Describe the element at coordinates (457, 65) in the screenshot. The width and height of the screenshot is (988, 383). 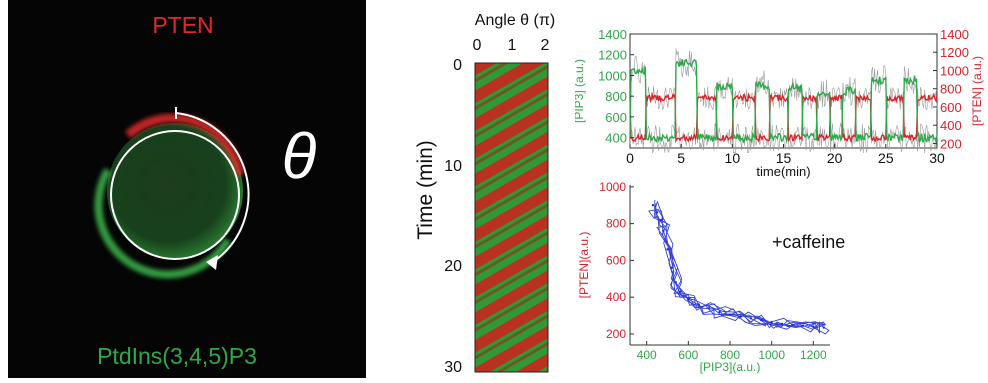
I see `kymo-y-tick: 0` at that location.